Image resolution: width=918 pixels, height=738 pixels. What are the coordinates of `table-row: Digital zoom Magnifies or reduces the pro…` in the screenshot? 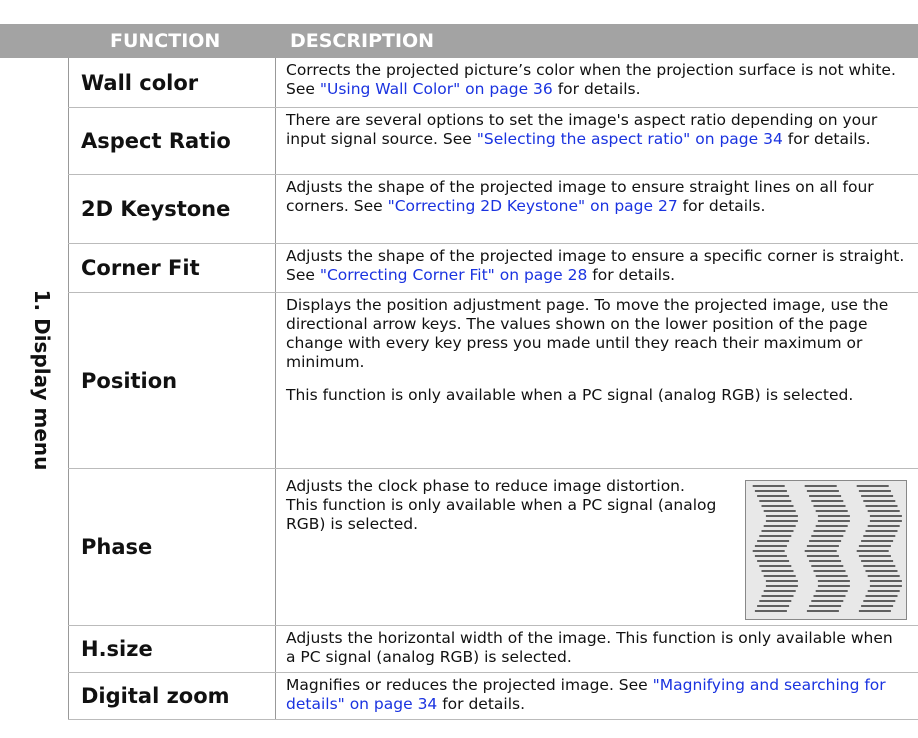 It's located at (493, 696).